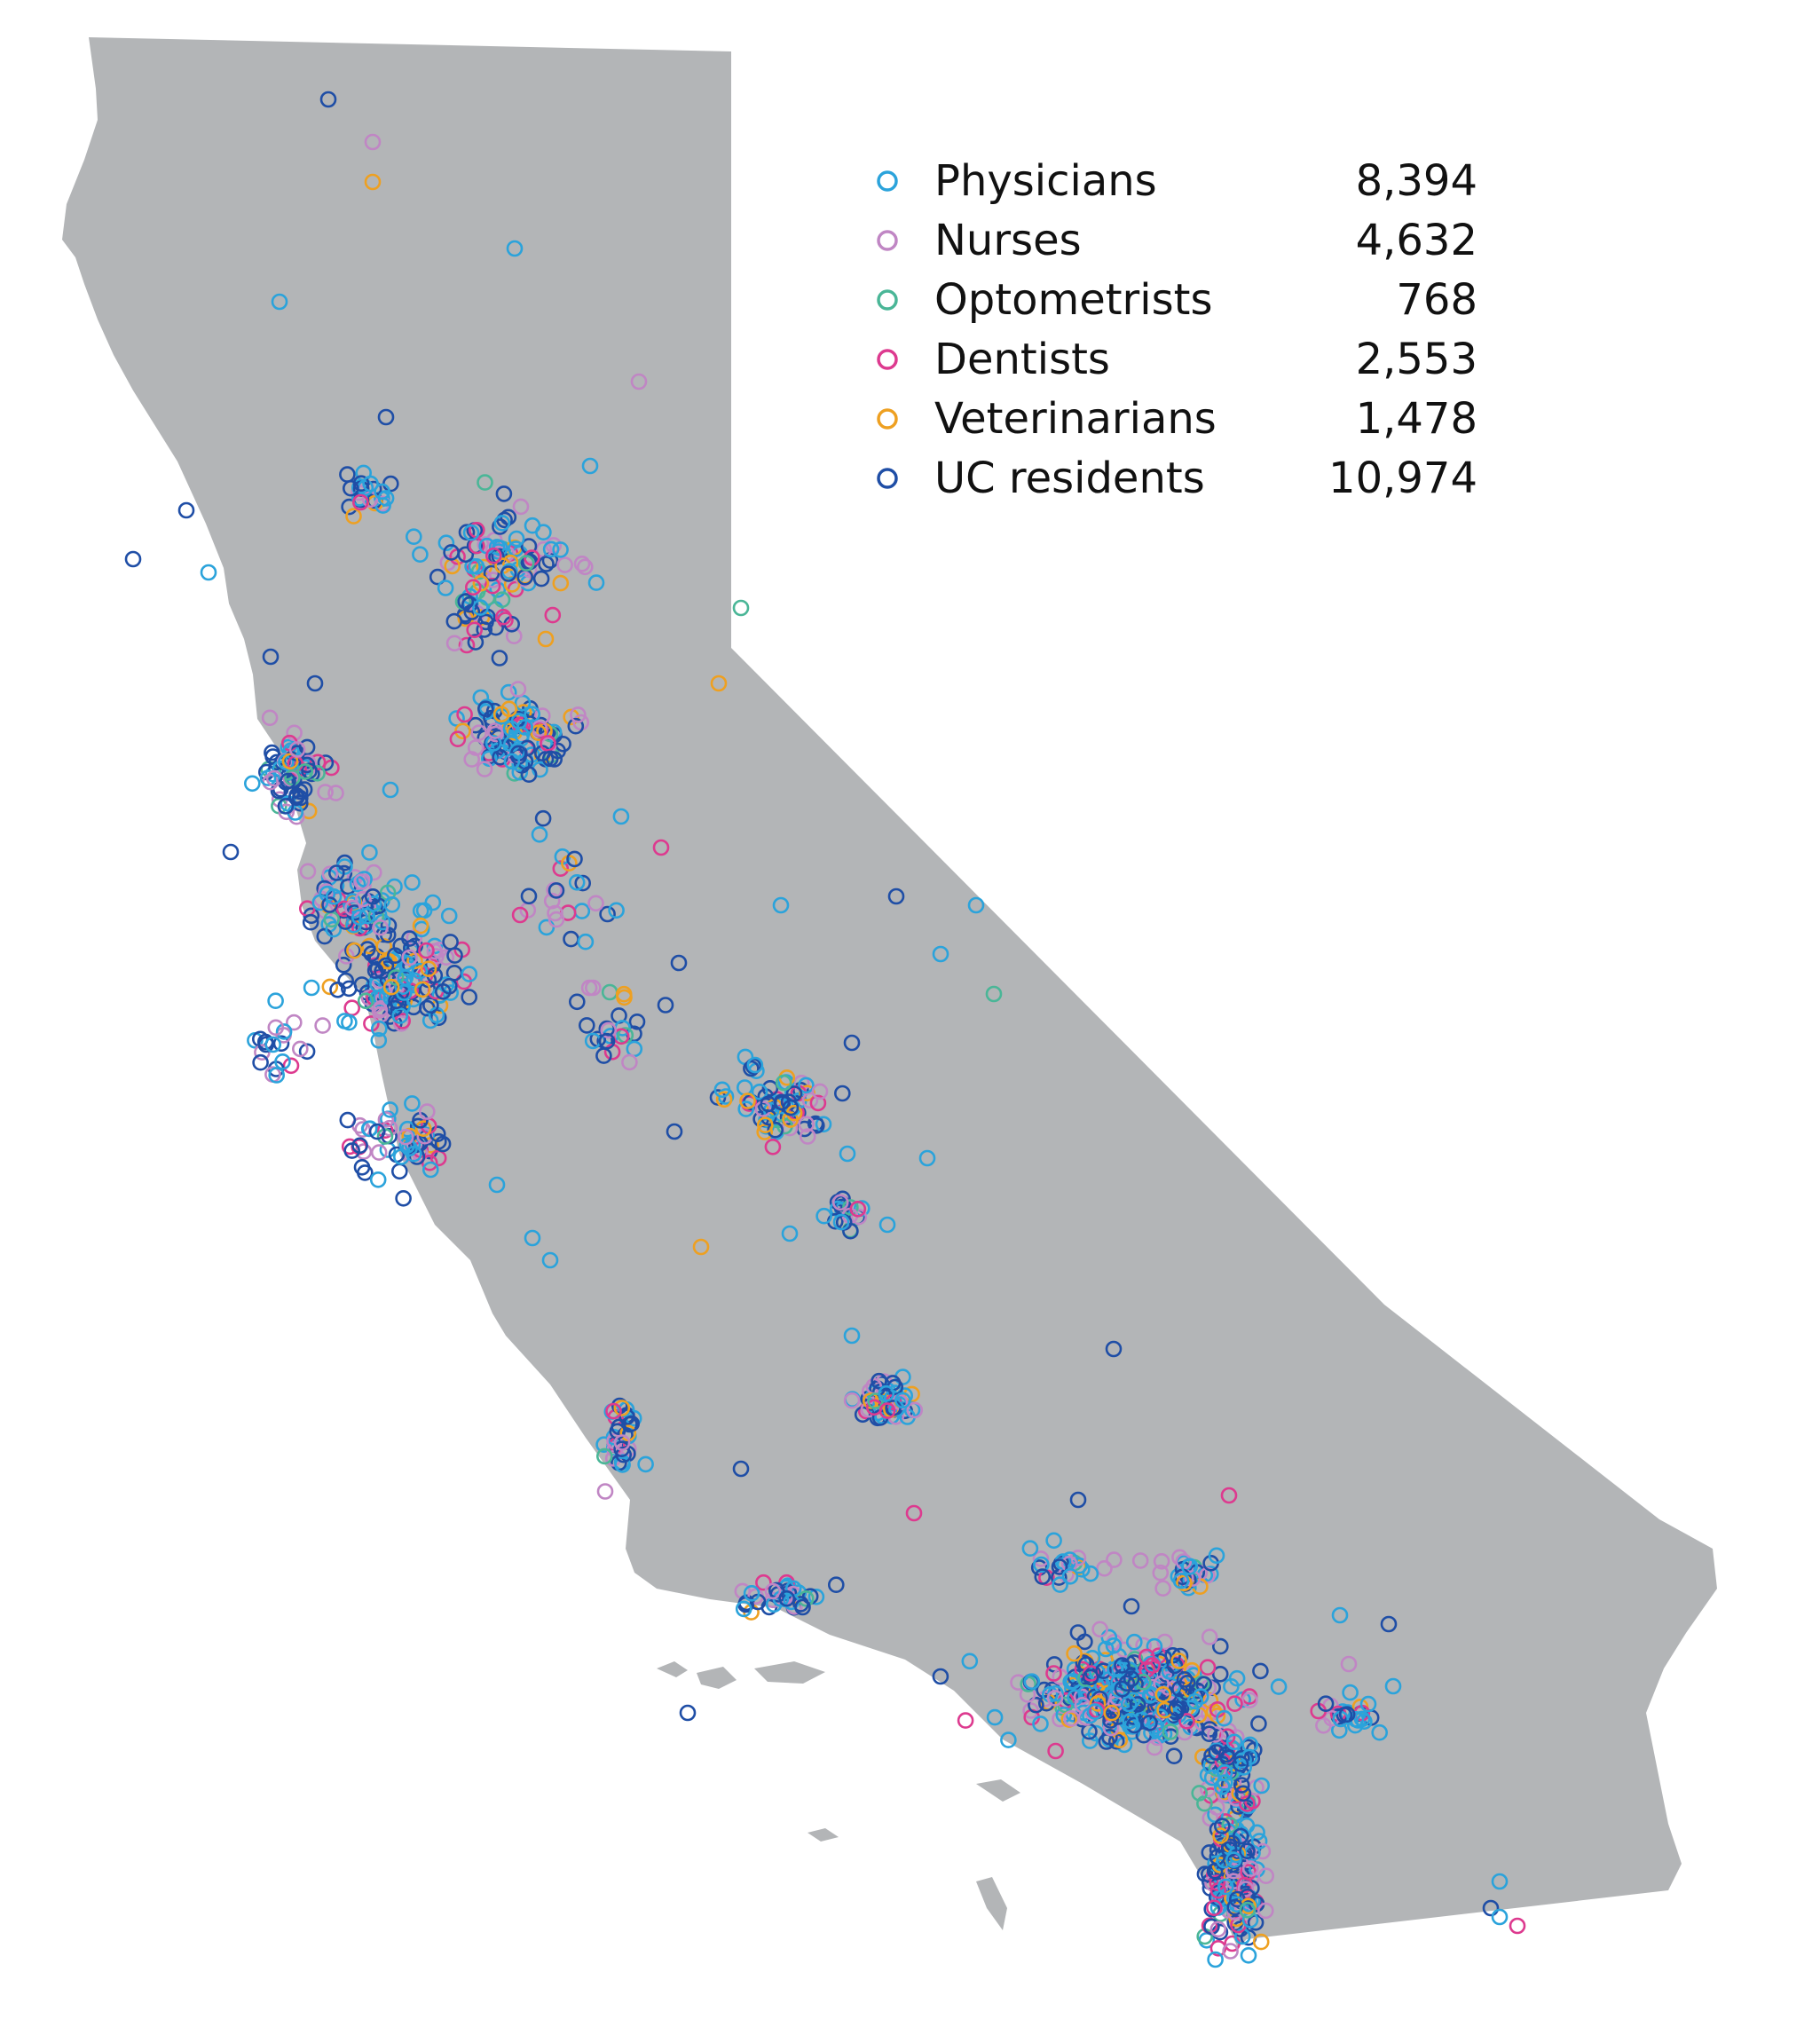 Image resolution: width=1820 pixels, height=2035 pixels. I want to click on legend-item-physicians: Physicians 8,394, so click(1175, 180).